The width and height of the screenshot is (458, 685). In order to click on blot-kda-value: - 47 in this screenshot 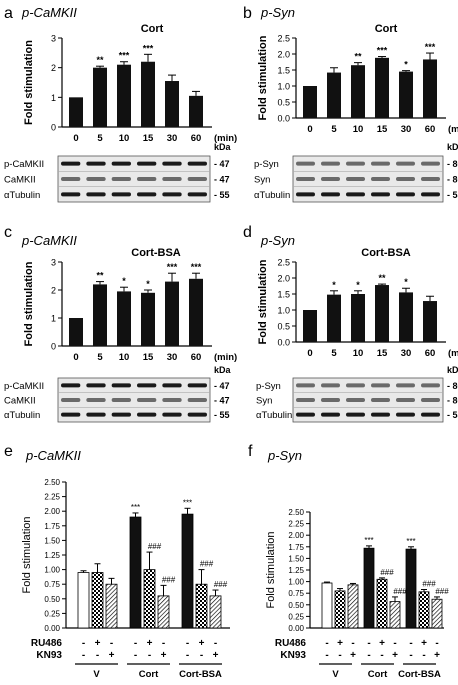, I will do `click(222, 386)`.